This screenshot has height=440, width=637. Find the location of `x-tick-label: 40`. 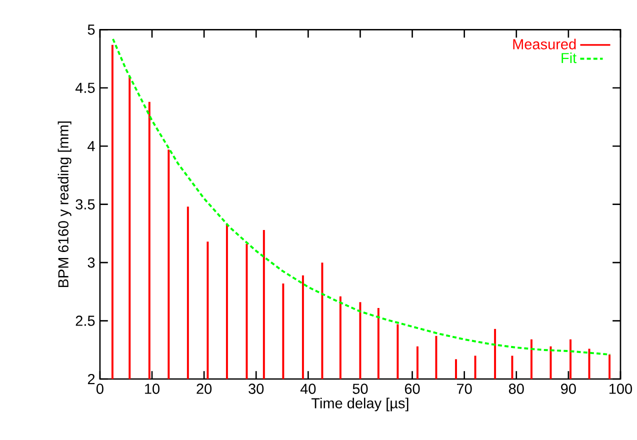

x-tick-label: 40 is located at coordinates (308, 389).